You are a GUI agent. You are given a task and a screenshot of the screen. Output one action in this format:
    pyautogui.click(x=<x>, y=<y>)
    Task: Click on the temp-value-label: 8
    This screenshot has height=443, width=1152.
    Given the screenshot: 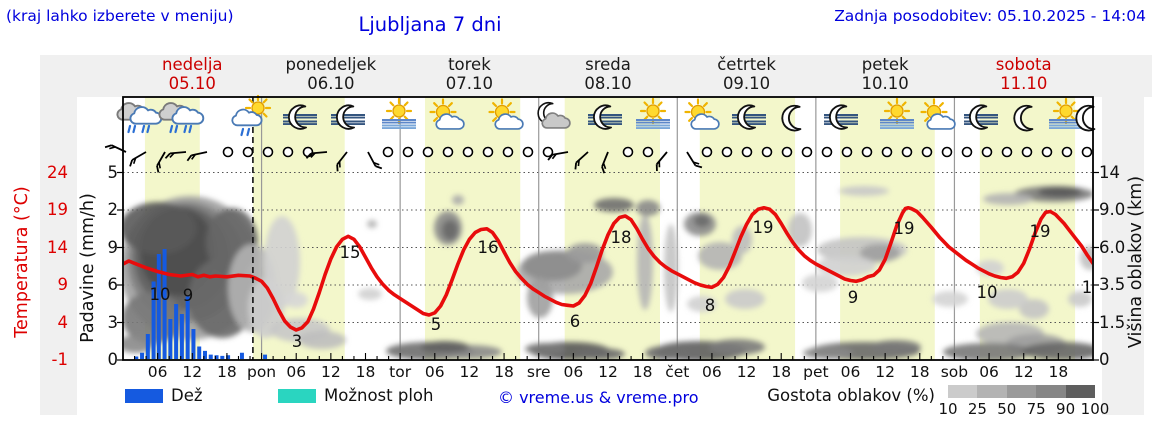 What is the action you would take?
    pyautogui.click(x=710, y=305)
    